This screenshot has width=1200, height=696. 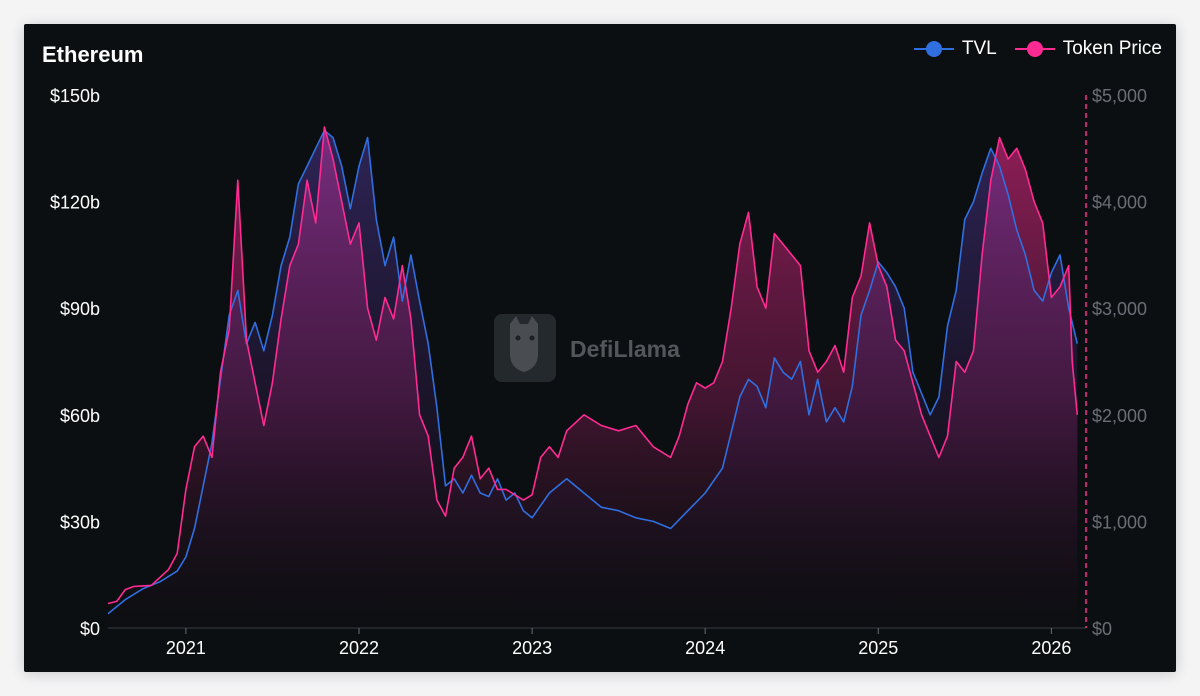 What do you see at coordinates (90, 629) in the screenshot?
I see `y-left-tick-label: $0` at bounding box center [90, 629].